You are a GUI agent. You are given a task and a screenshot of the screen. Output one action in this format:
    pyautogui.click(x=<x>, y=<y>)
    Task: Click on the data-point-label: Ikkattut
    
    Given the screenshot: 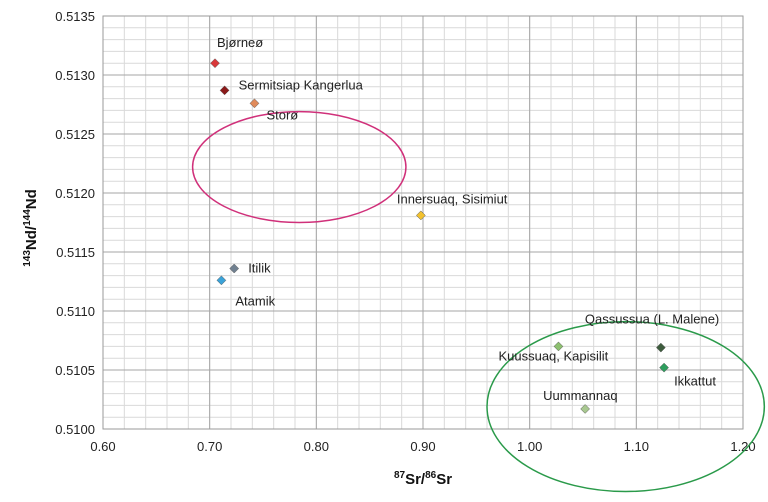 What is the action you would take?
    pyautogui.click(x=695, y=381)
    